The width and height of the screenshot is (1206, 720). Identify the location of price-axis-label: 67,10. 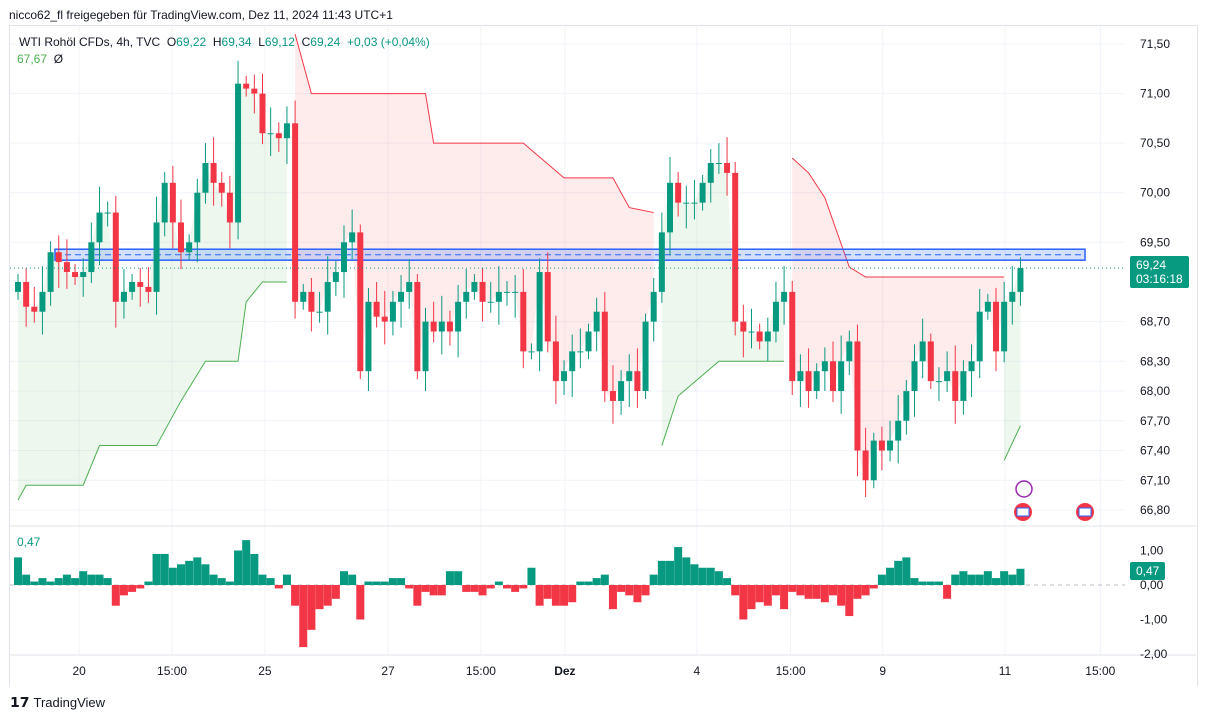
(1155, 480).